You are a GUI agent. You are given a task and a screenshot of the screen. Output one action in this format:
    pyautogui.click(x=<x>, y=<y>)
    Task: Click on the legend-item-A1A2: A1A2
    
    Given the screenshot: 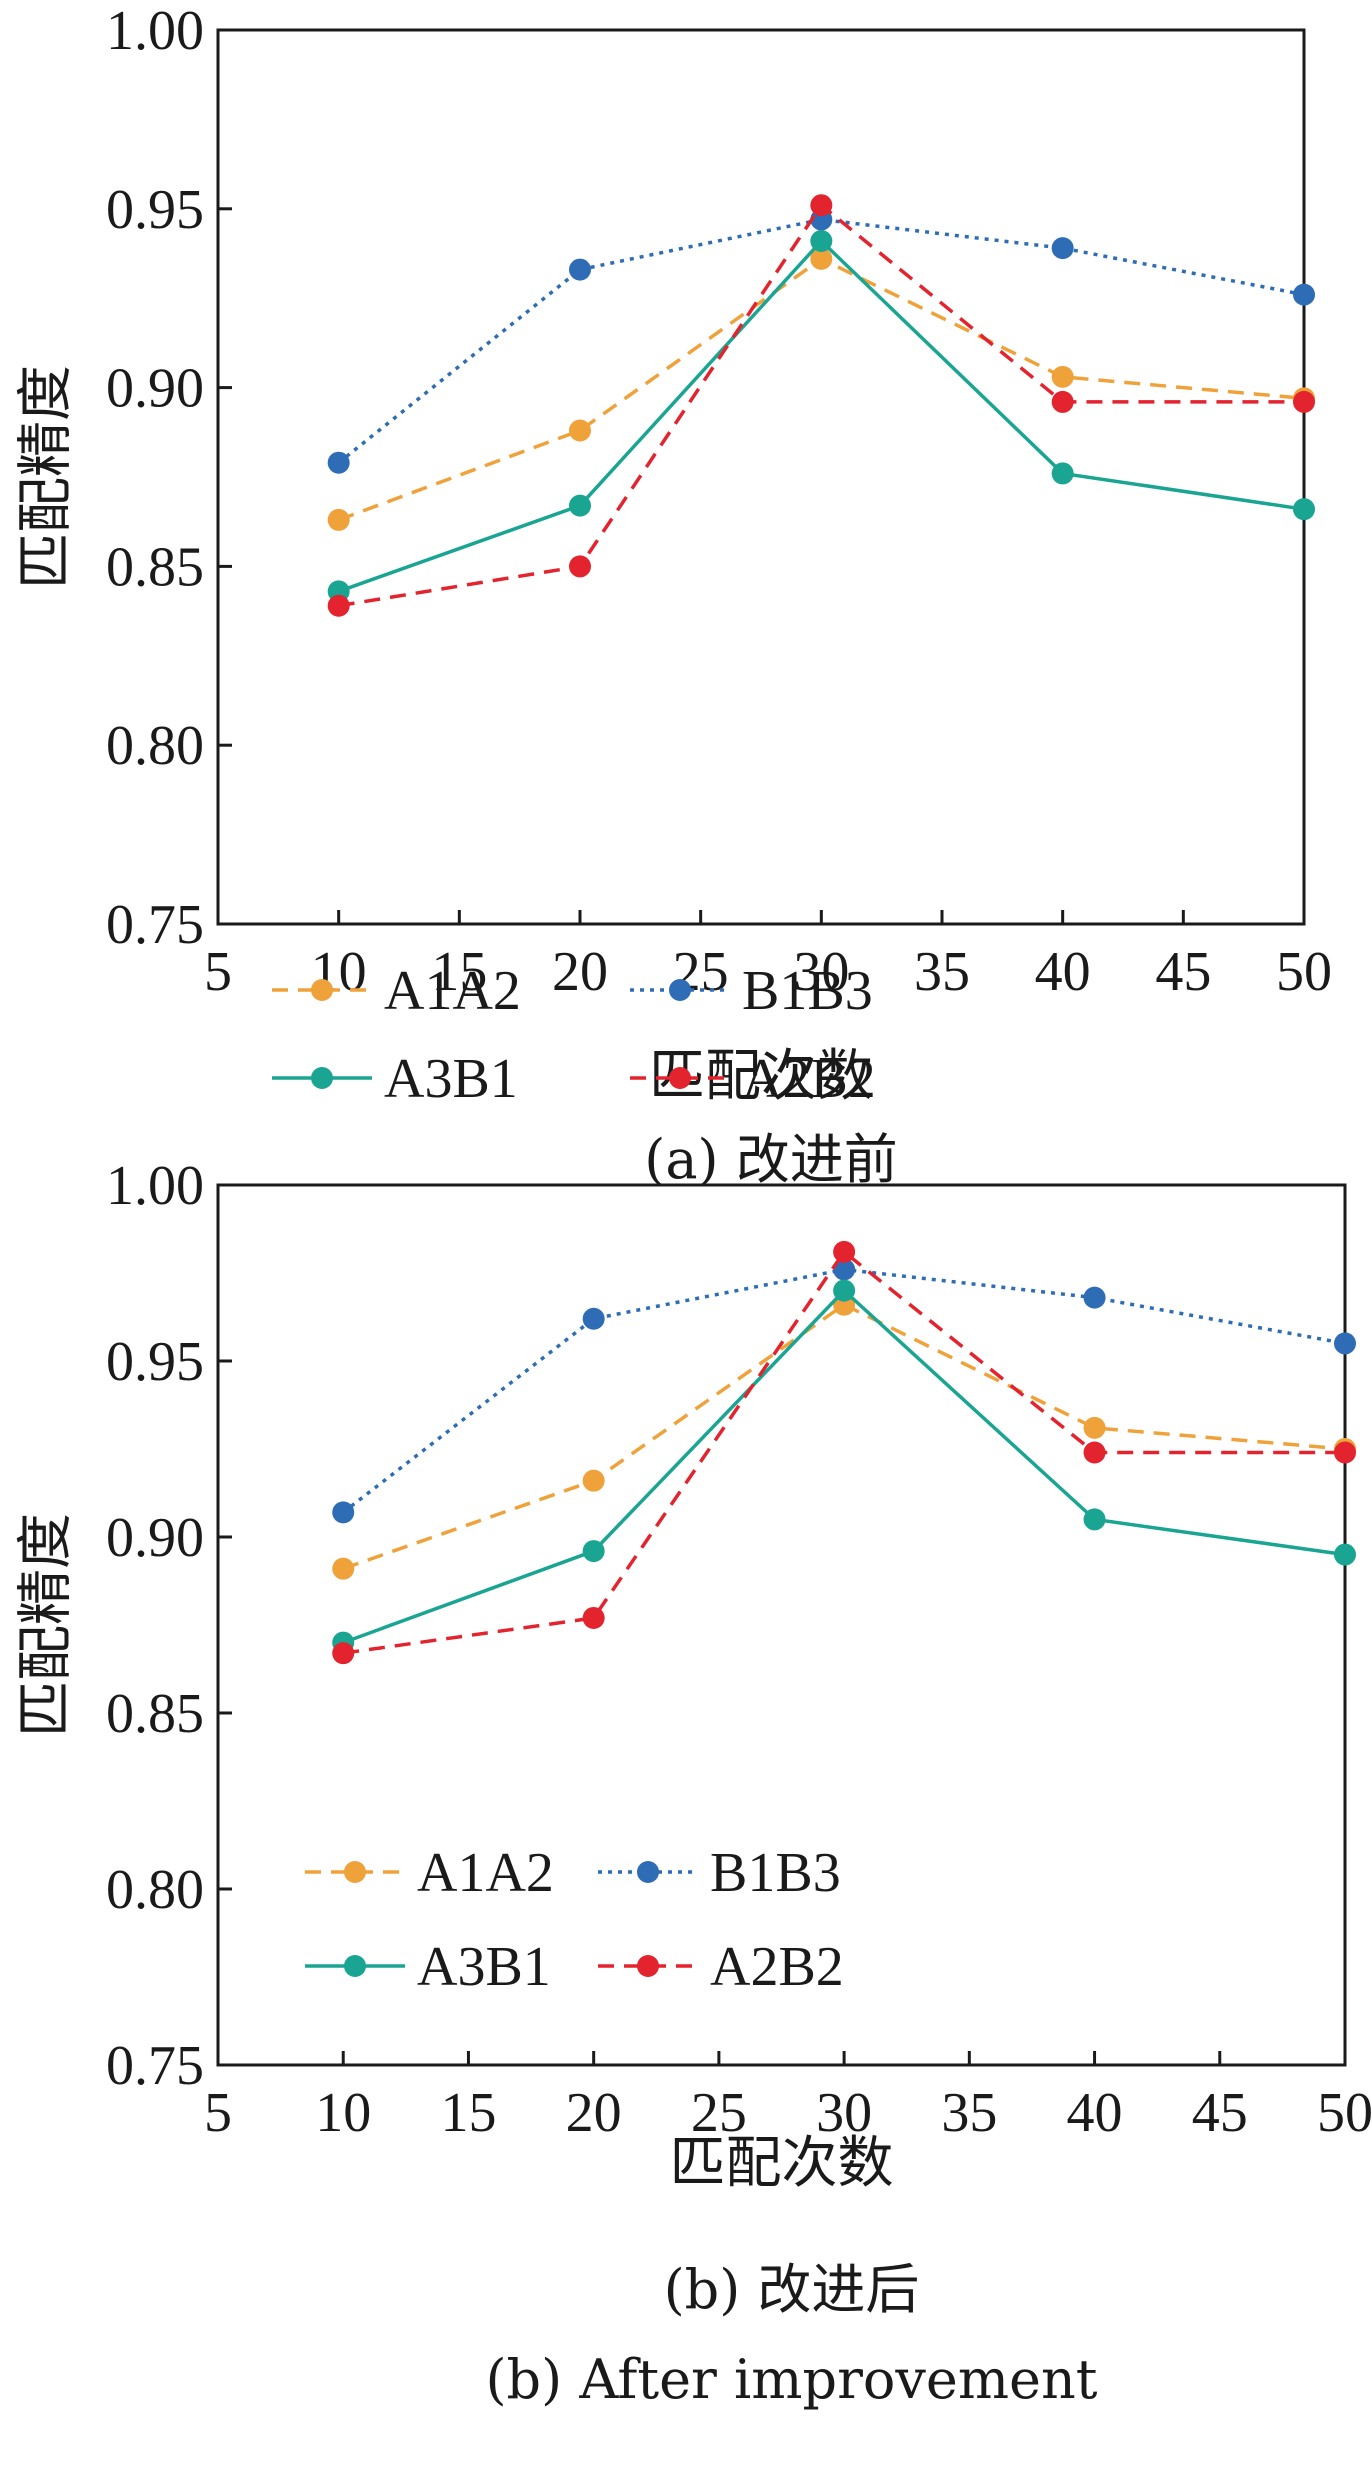 What is the action you would take?
    pyautogui.click(x=396, y=991)
    